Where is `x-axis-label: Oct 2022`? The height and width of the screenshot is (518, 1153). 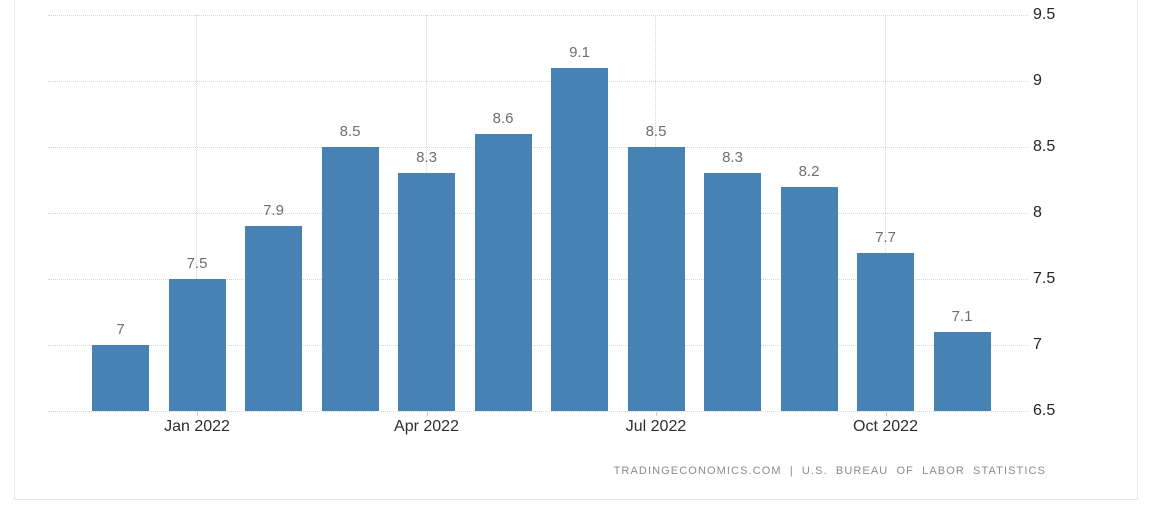 x-axis-label: Oct 2022 is located at coordinates (885, 426).